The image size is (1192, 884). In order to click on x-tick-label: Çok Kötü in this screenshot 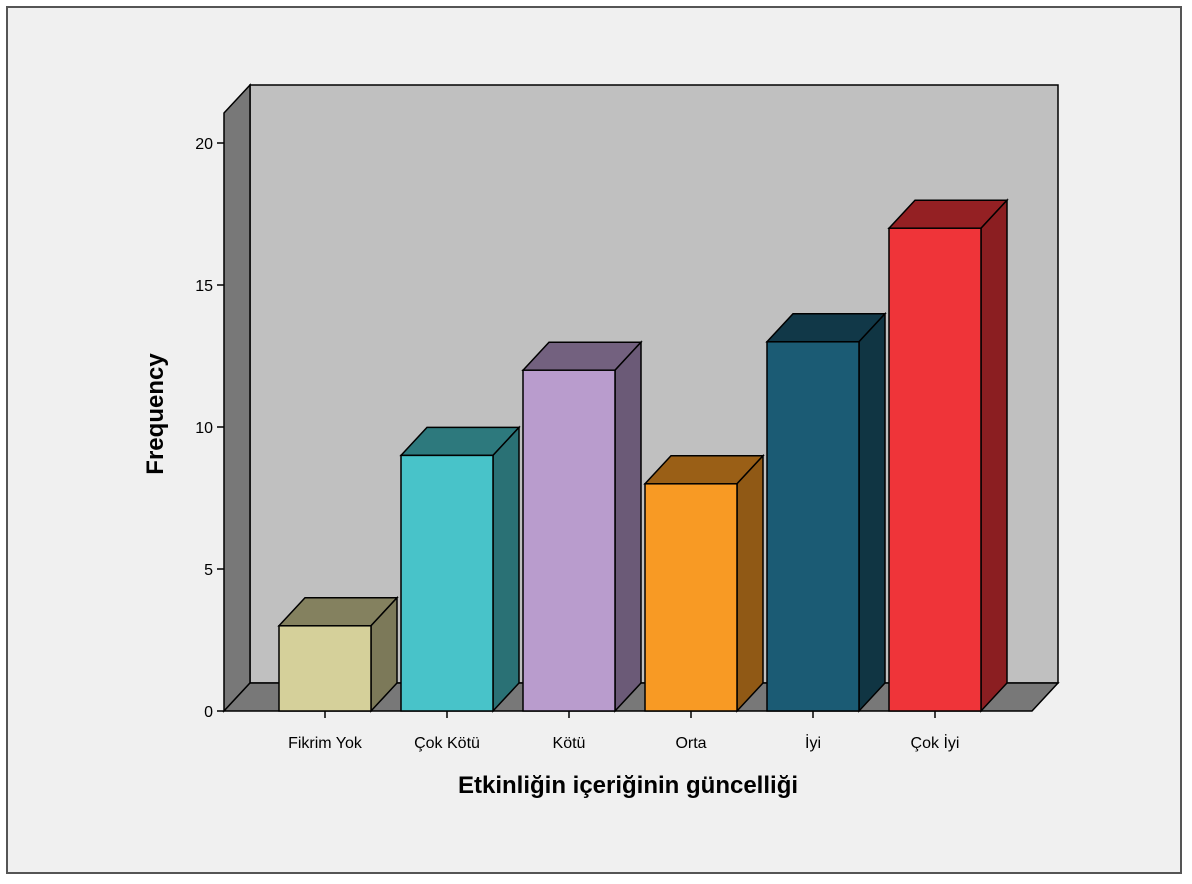, I will do `click(447, 743)`.